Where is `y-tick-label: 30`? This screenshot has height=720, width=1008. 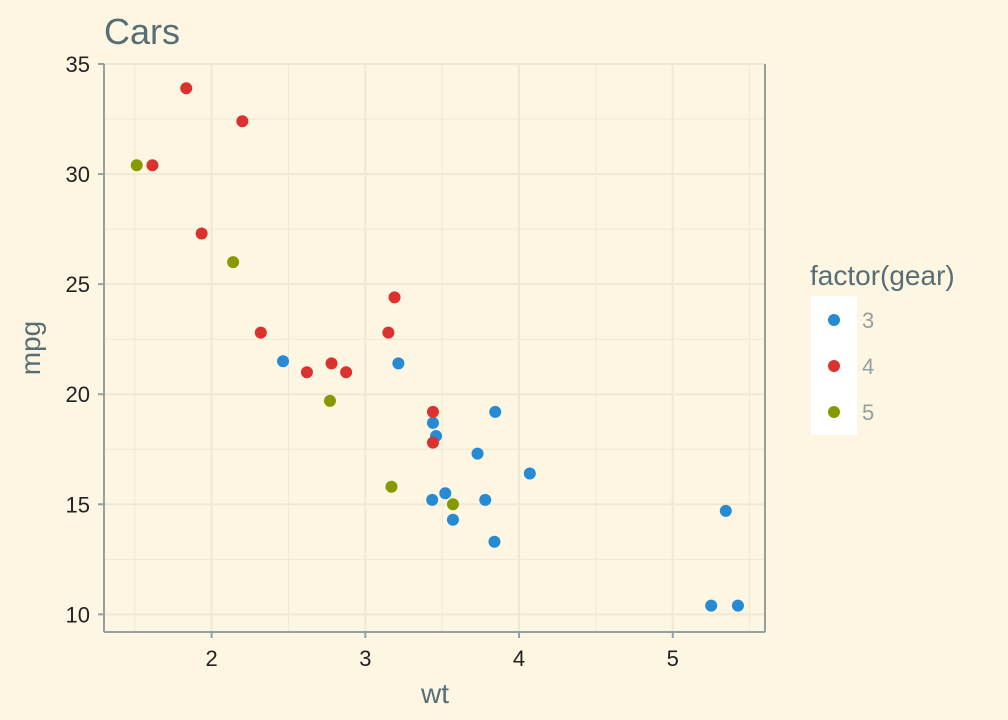 y-tick-label: 30 is located at coordinates (78, 174).